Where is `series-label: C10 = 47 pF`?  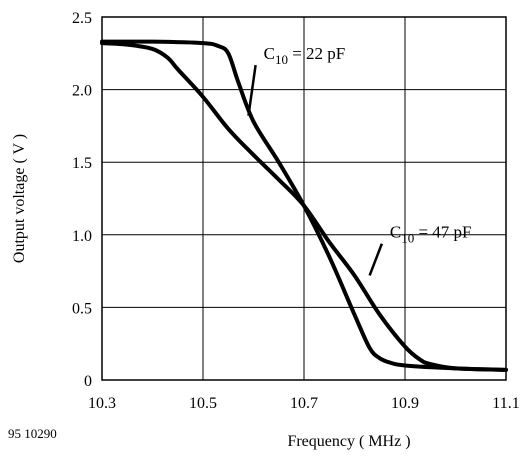
series-label: C10 = 47 pF is located at coordinates (431, 234).